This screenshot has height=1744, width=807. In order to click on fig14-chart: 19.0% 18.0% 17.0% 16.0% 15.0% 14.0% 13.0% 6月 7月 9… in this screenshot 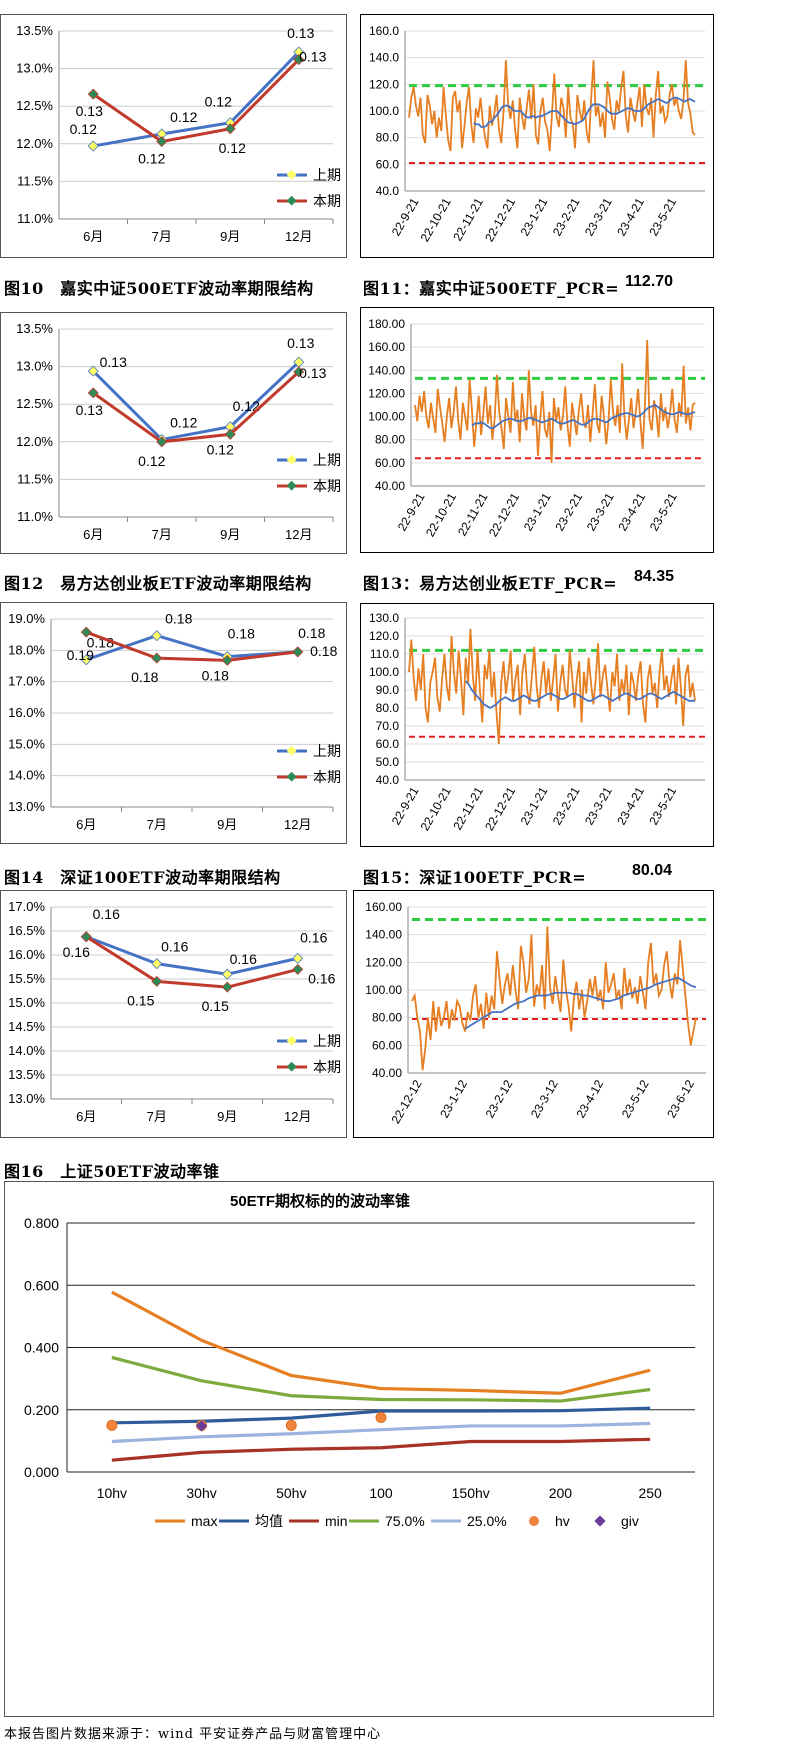, I will do `click(174, 721)`.